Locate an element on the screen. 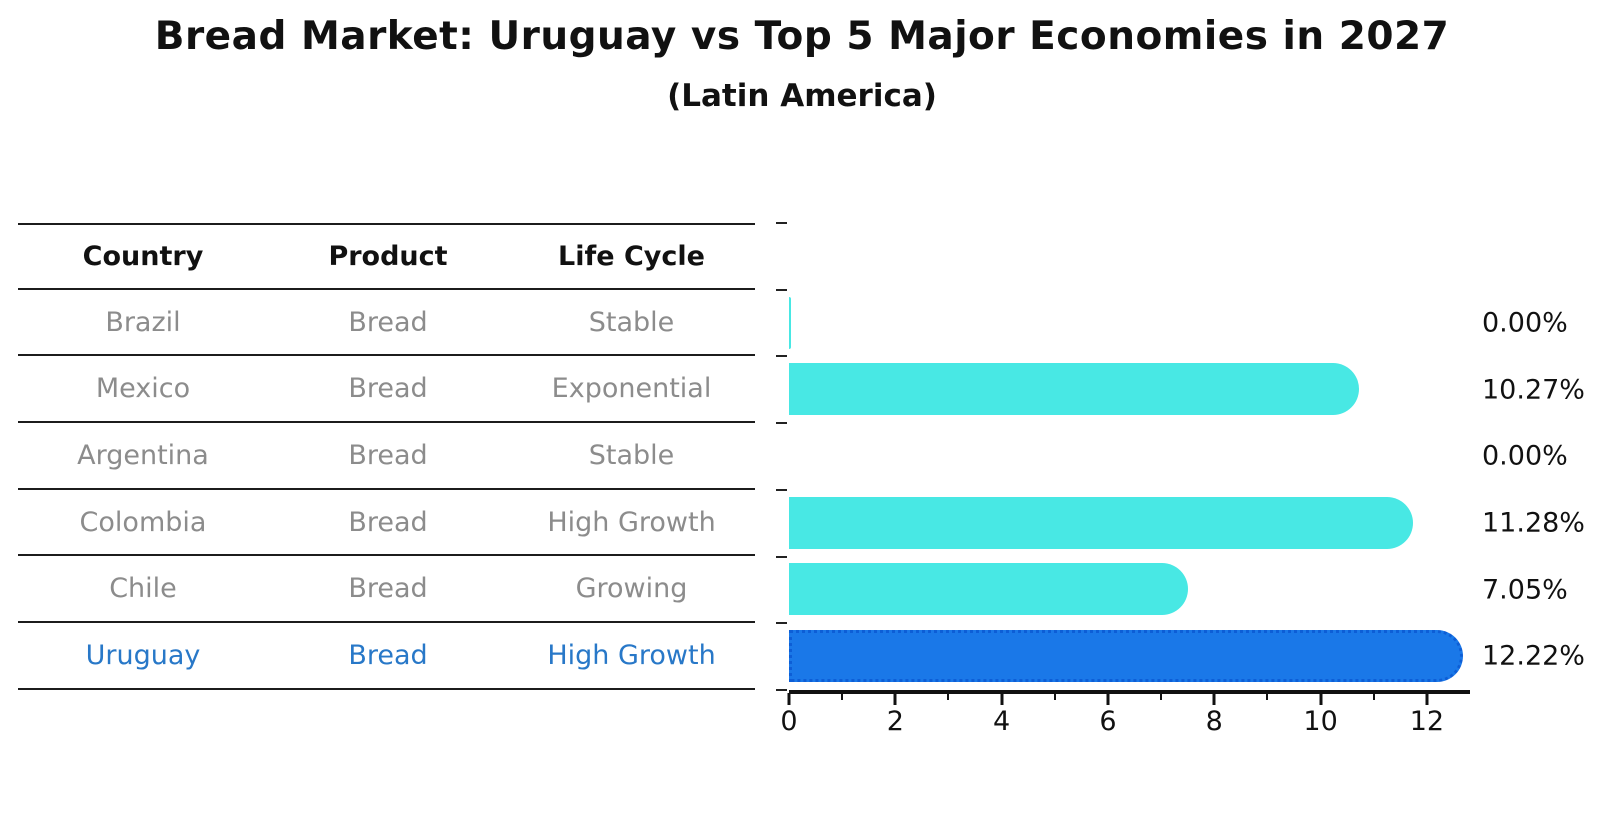  bar-row-argentina: 0.00% is located at coordinates (1178, 456).